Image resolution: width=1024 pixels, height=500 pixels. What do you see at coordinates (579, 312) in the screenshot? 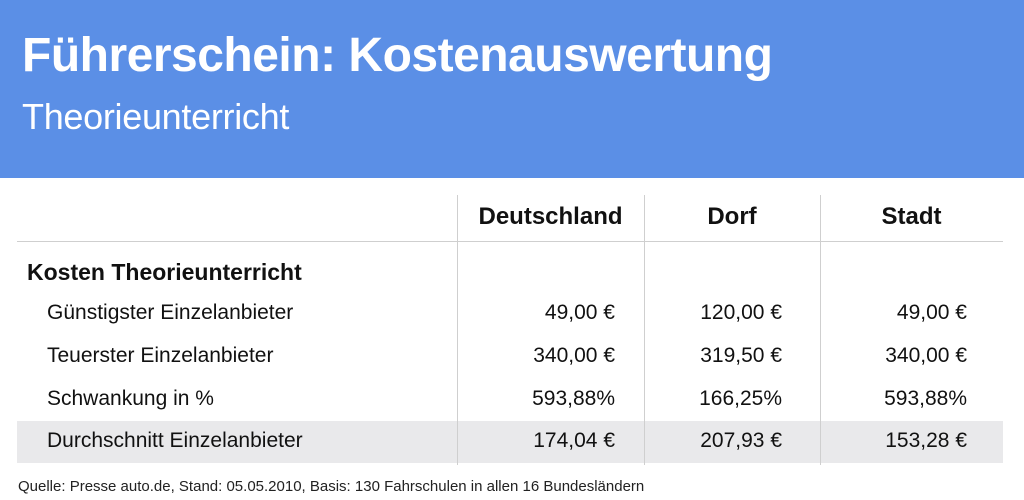
I see `cell-deutschland: 49,00 €` at bounding box center [579, 312].